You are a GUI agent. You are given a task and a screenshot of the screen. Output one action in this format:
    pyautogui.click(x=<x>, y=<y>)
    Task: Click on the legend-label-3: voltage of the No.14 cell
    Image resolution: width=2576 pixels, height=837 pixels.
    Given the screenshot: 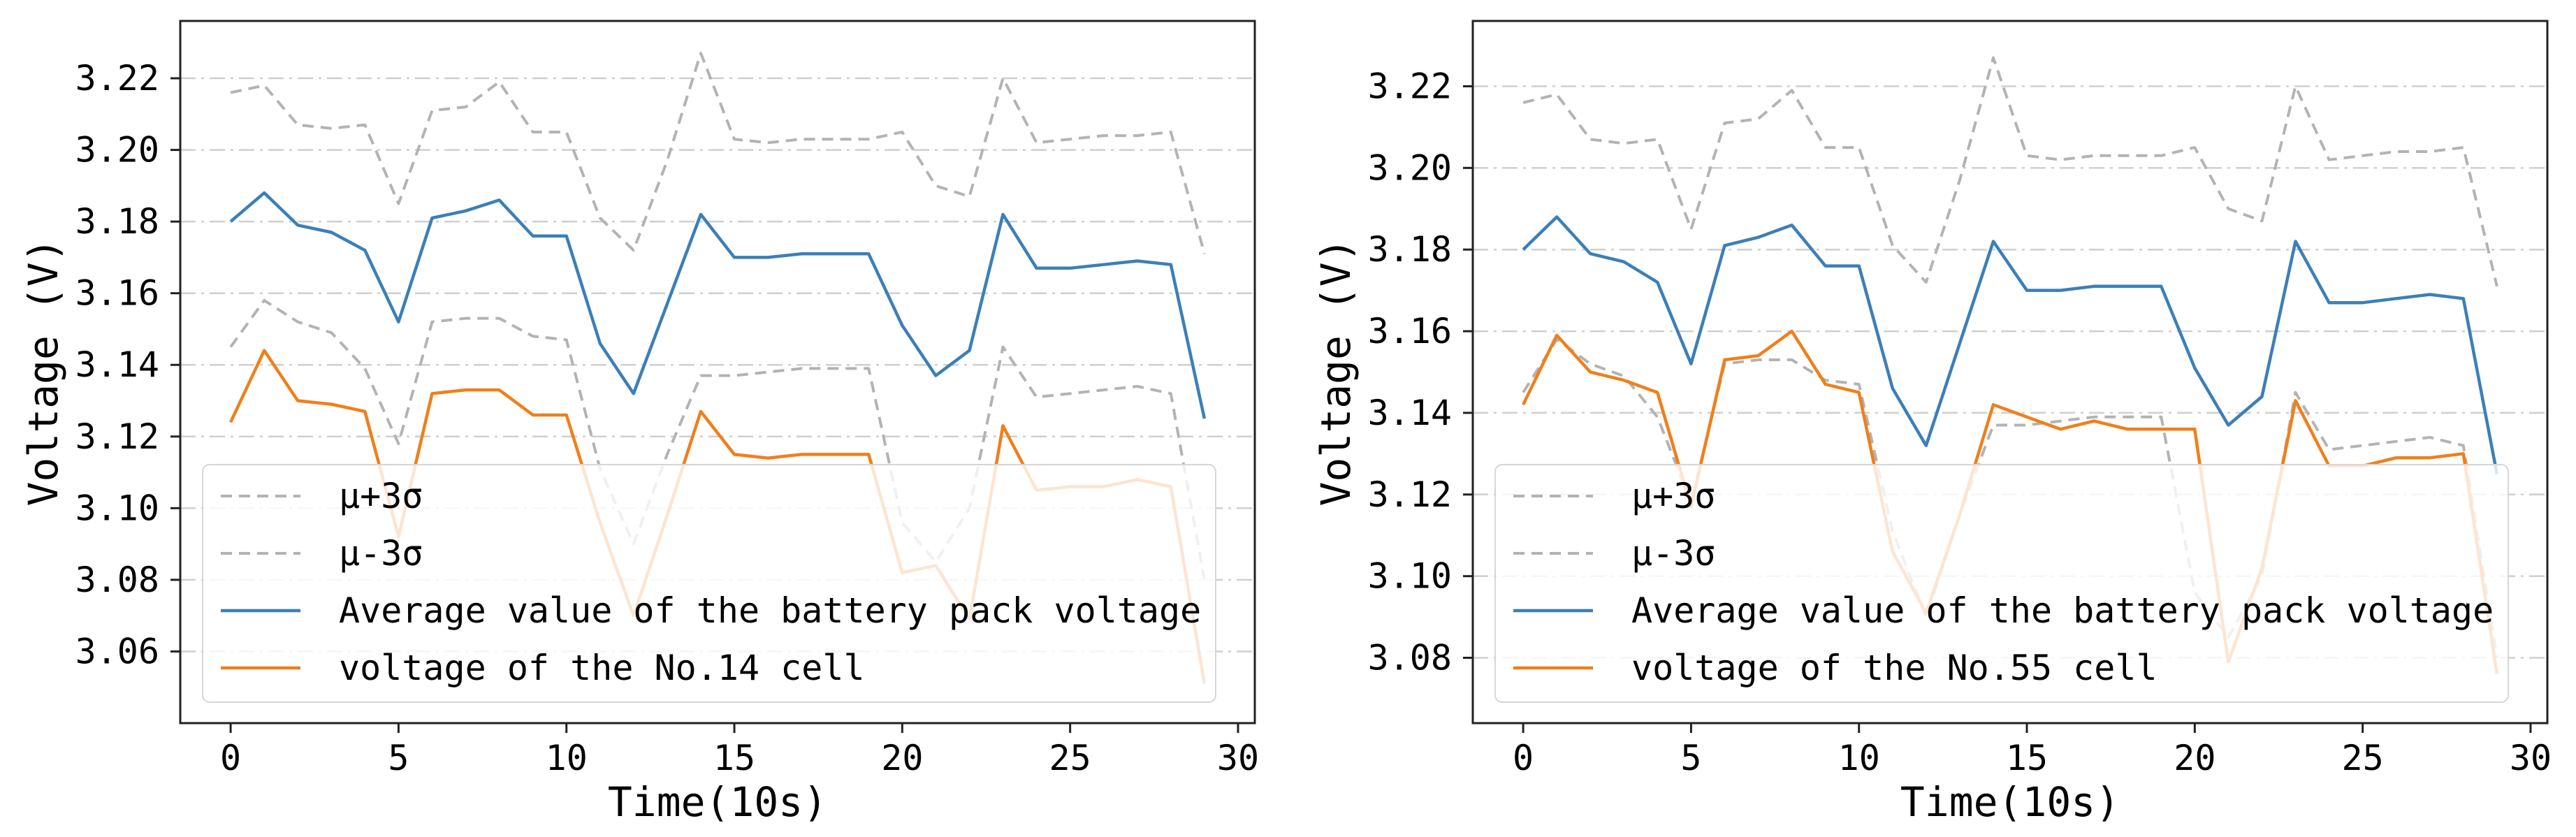 What is the action you would take?
    pyautogui.click(x=602, y=668)
    